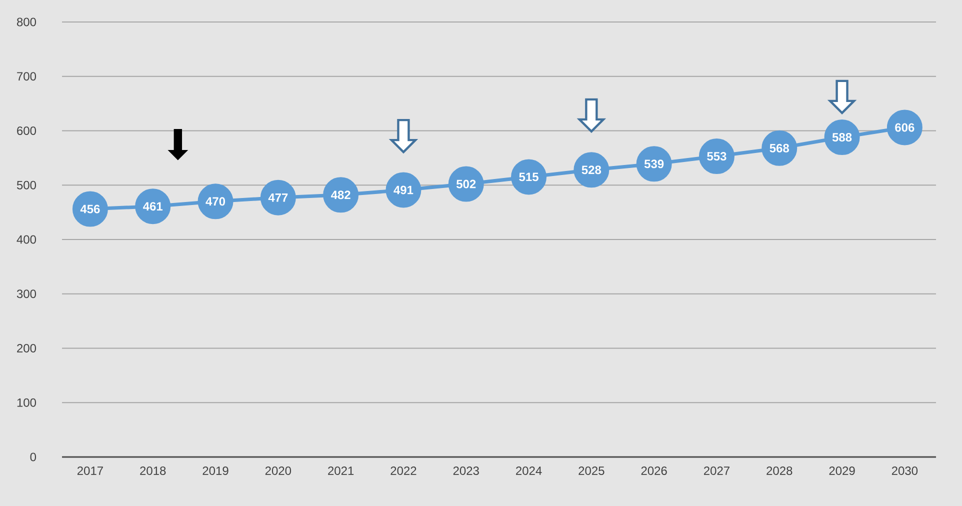 Image resolution: width=962 pixels, height=506 pixels. What do you see at coordinates (90, 209) in the screenshot?
I see `data-label: 456` at bounding box center [90, 209].